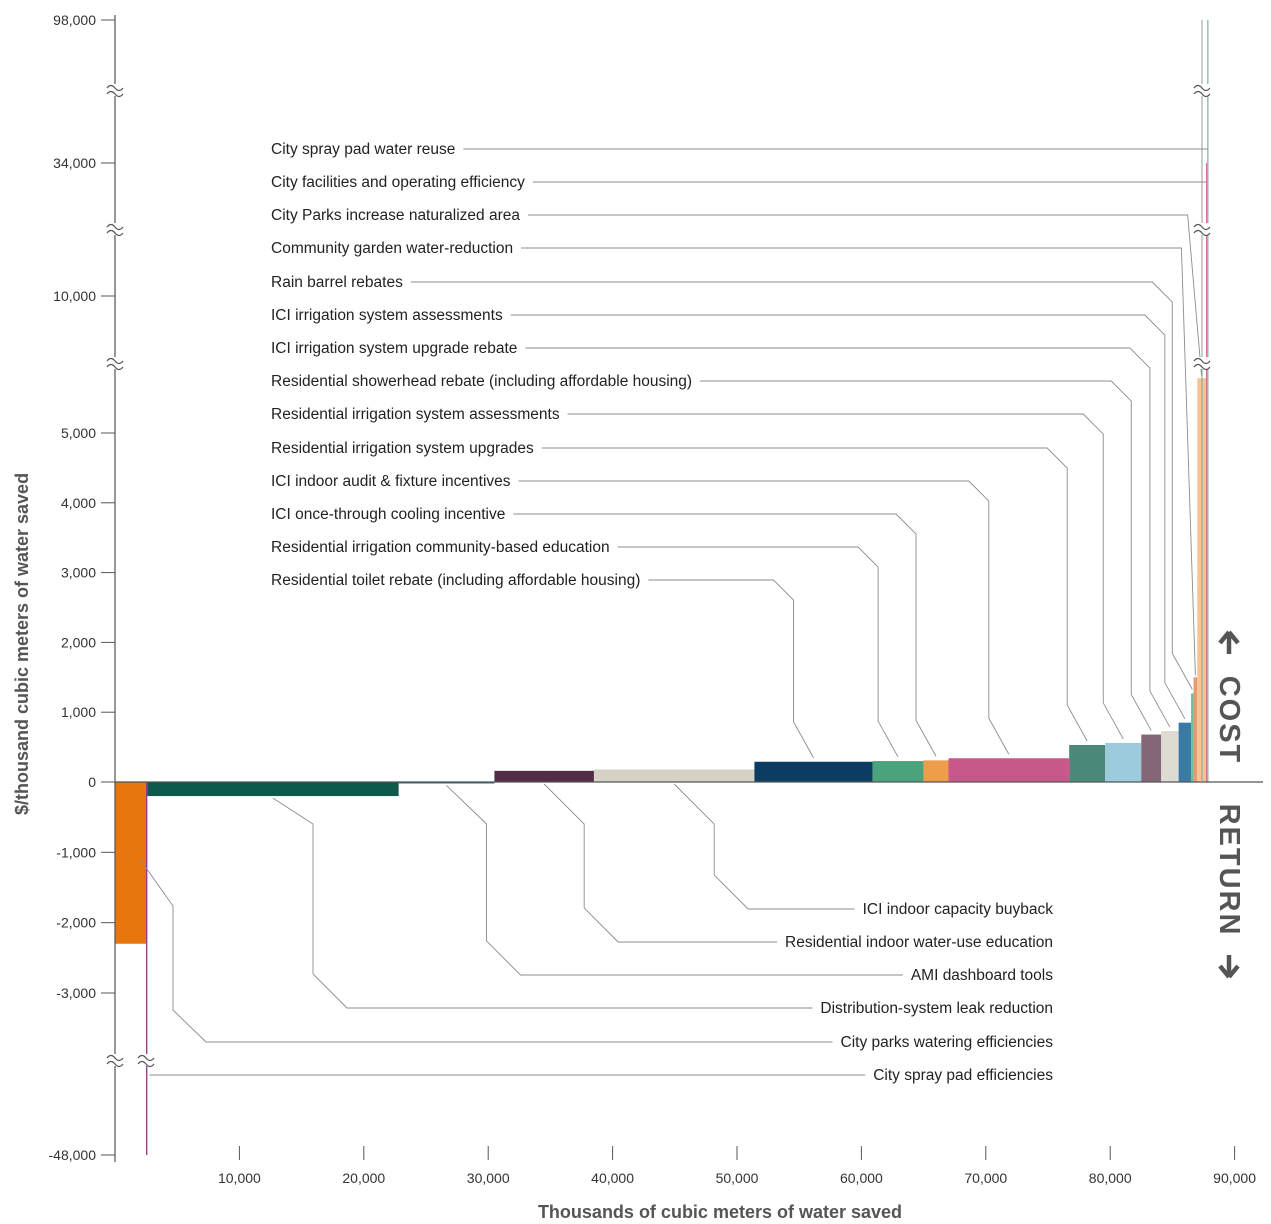  I want to click on bar-residential-toilet-rebate-including-affordable-housing, so click(813, 771).